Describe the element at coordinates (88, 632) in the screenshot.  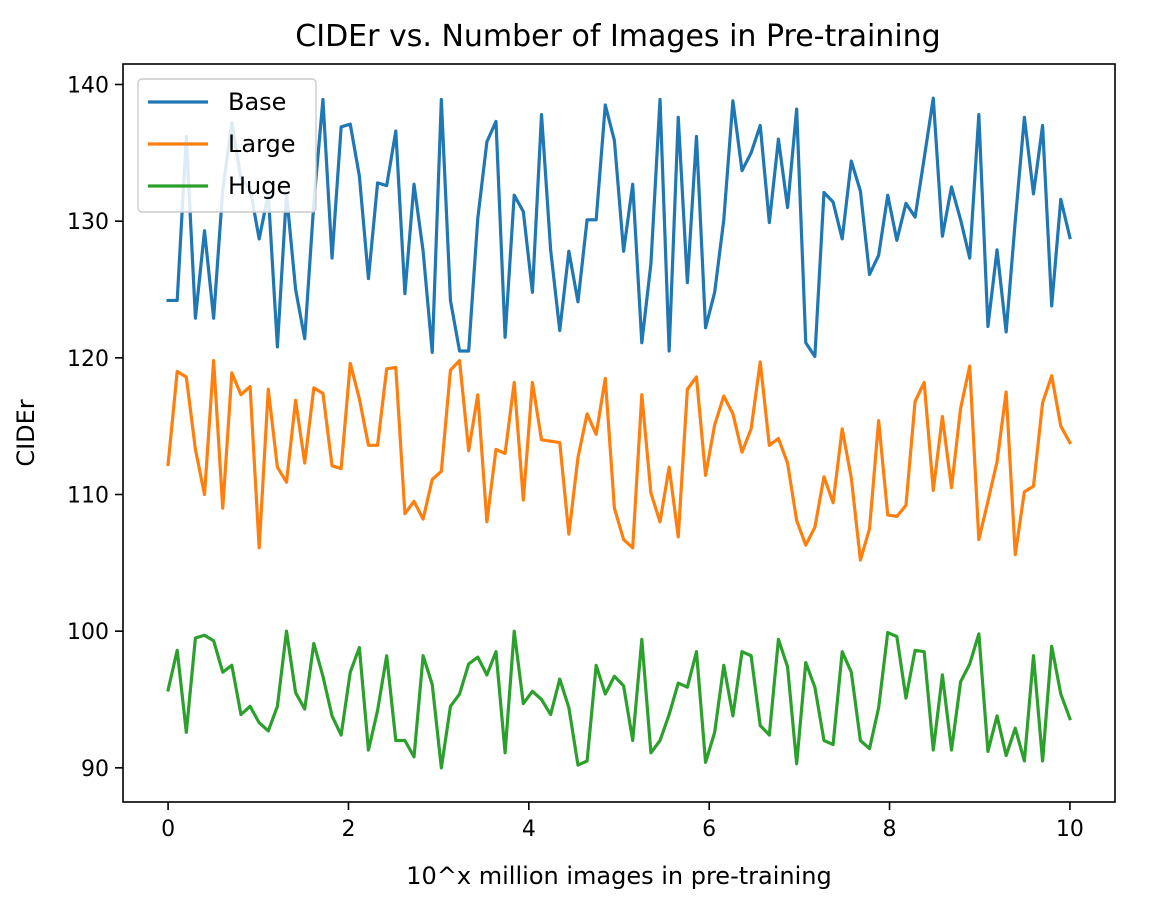
I see `y-tick-label: 100` at that location.